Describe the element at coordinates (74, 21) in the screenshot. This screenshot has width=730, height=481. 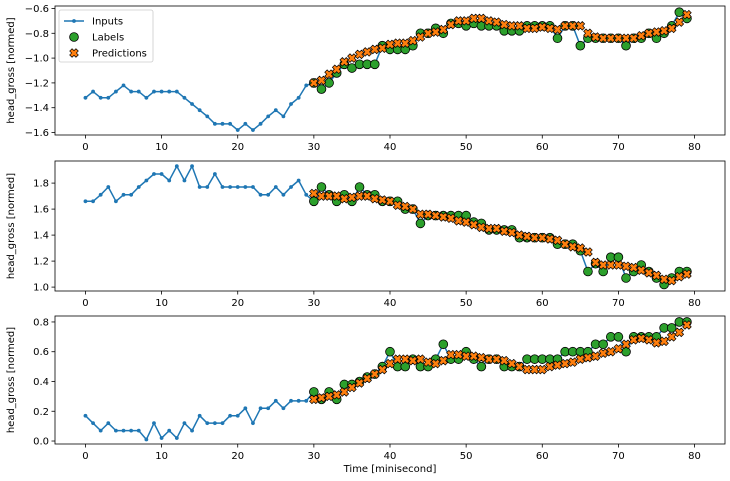
I see `legend-inputs-marker` at that location.